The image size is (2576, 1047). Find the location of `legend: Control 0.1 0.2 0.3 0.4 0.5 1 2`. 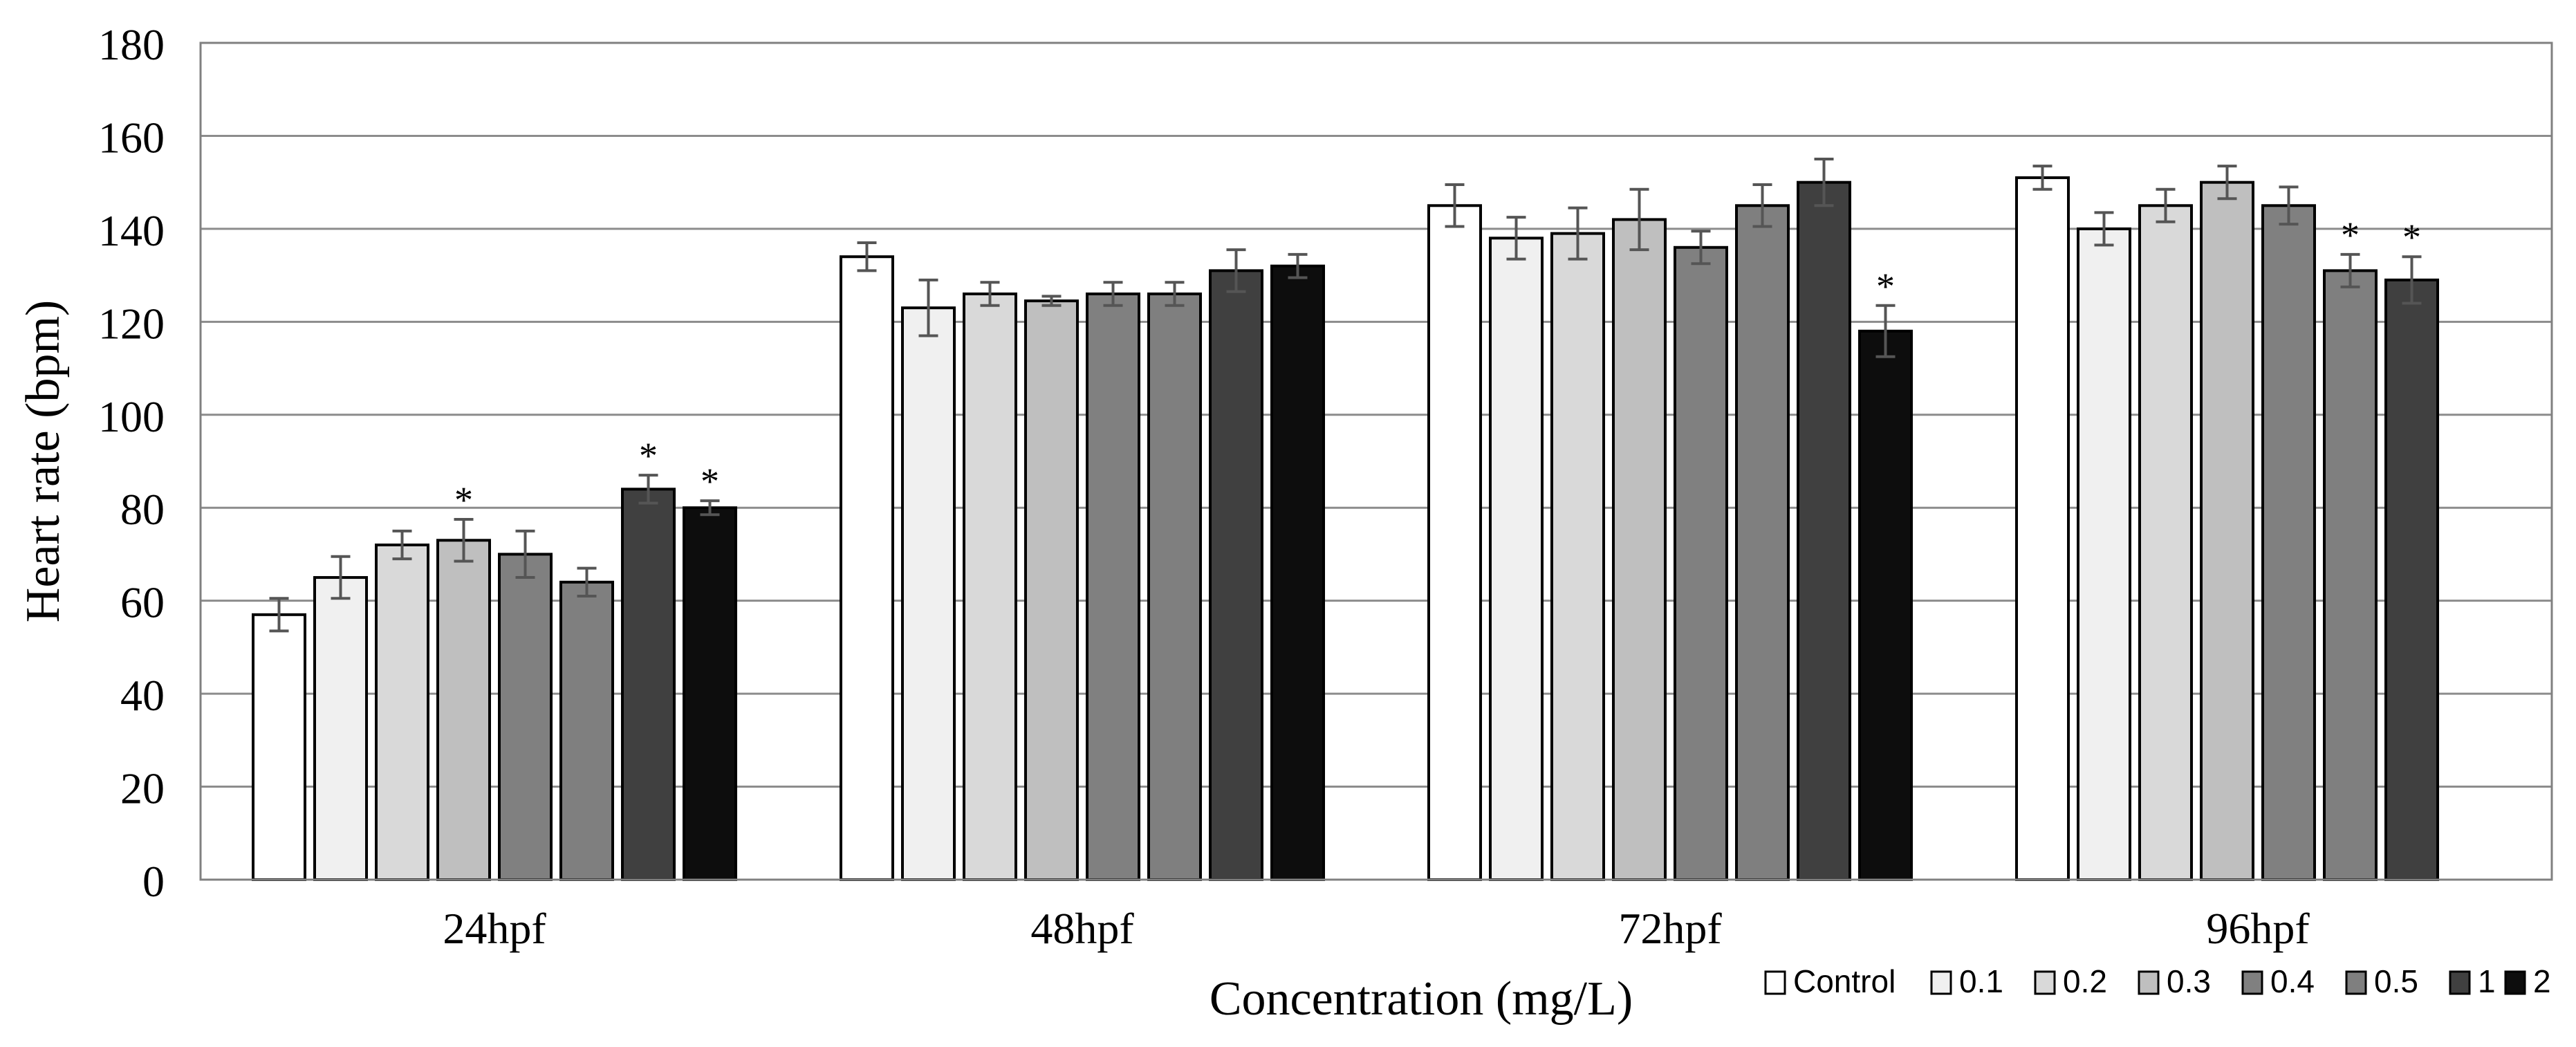

legend: Control 0.1 0.2 0.3 0.4 0.5 1 2 is located at coordinates (2157, 981).